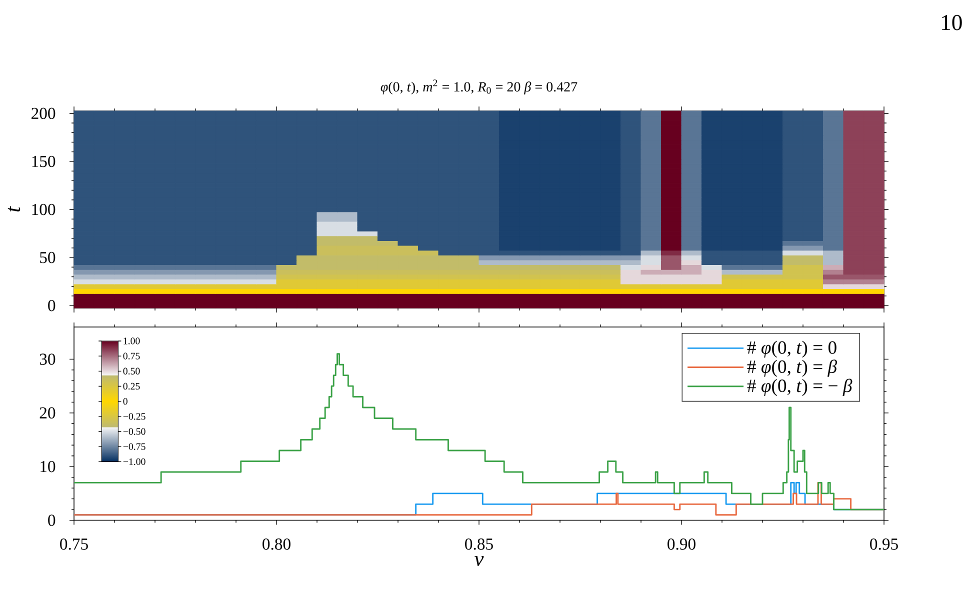  What do you see at coordinates (125, 401) in the screenshot?
I see `color-bar-label: 0` at bounding box center [125, 401].